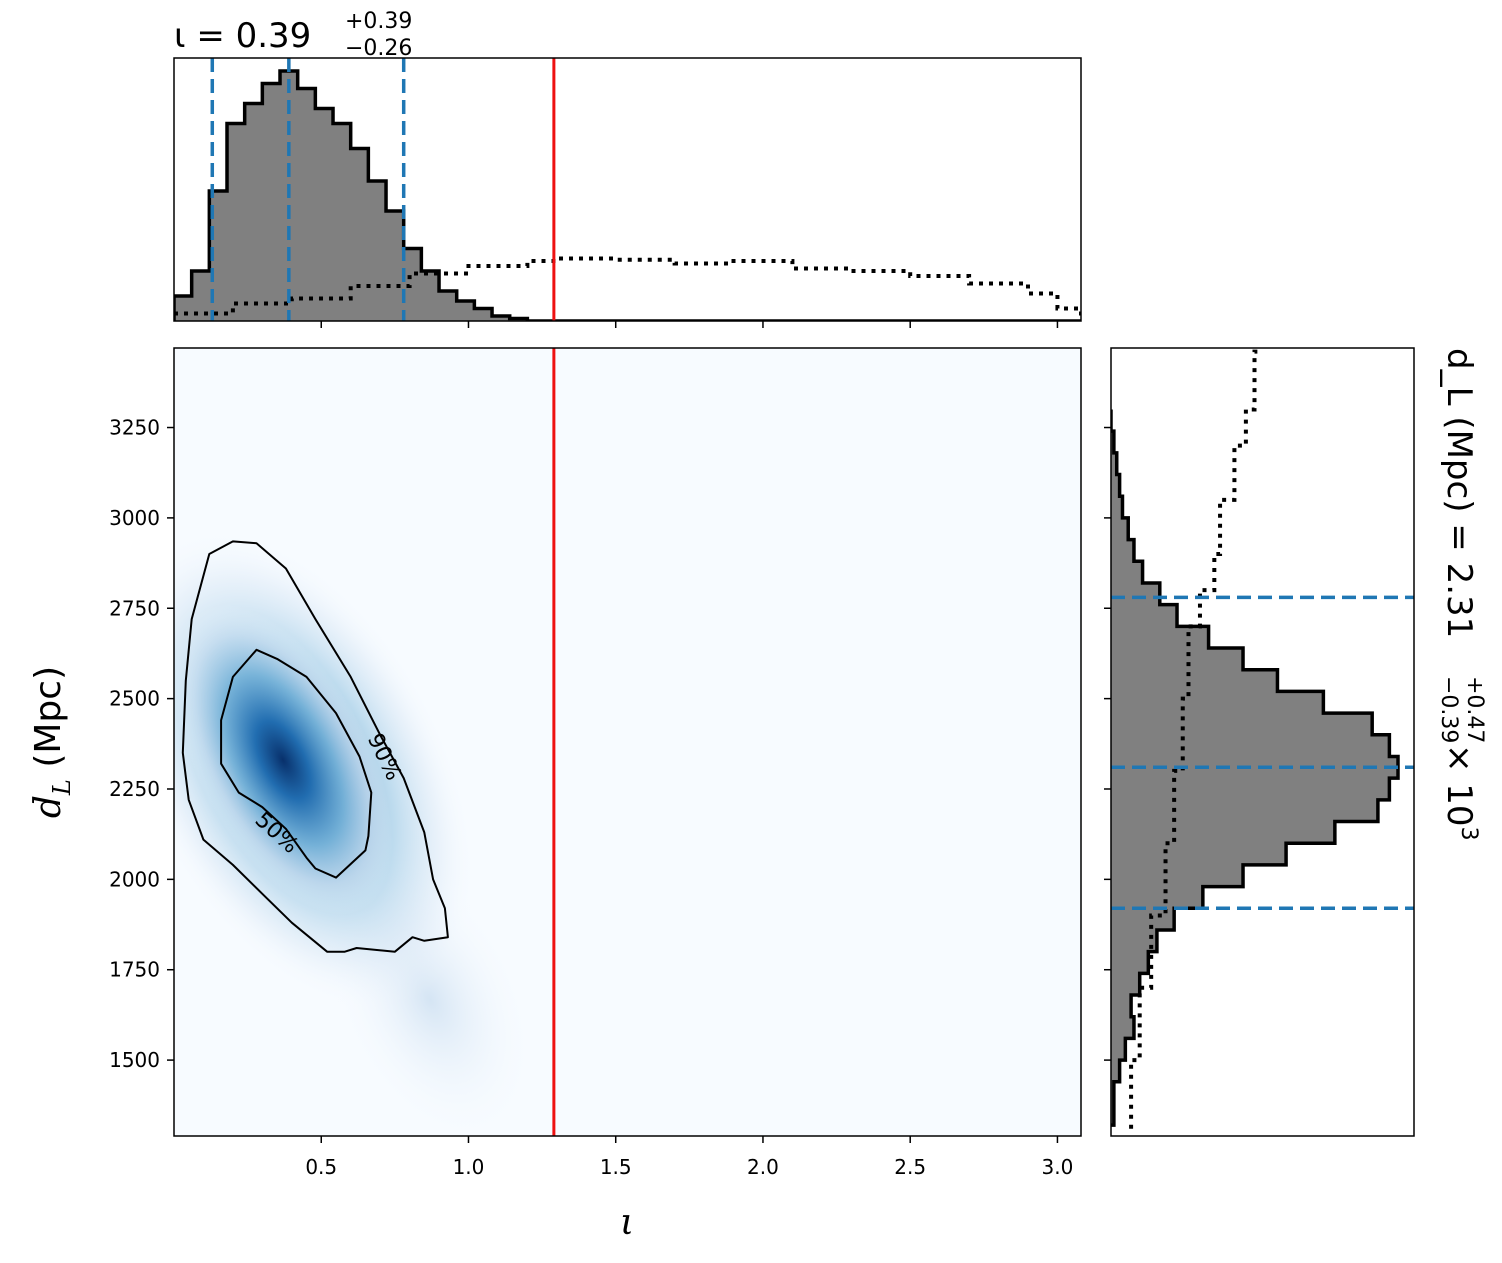 This screenshot has width=1502, height=1263. I want to click on x-axis-label: ι, so click(627, 1222).